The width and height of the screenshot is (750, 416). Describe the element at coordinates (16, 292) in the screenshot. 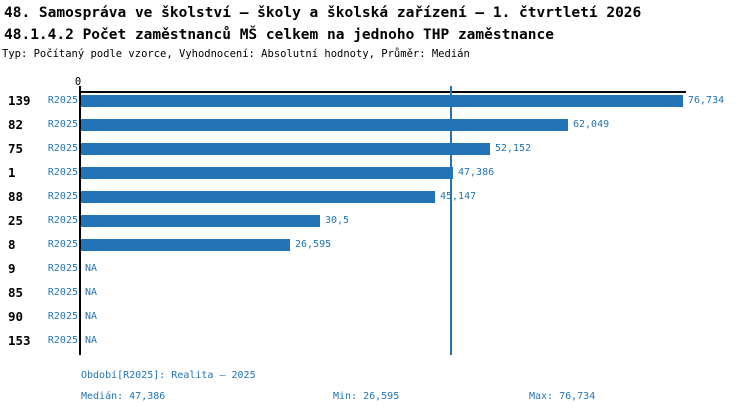

I see `row-category-label: 85` at that location.